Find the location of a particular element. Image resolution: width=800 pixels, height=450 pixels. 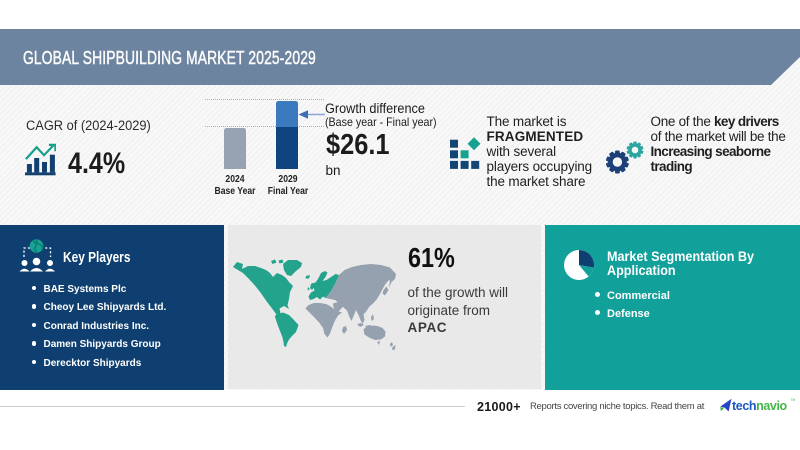

svg-text: TM is located at coordinates (793, 400).